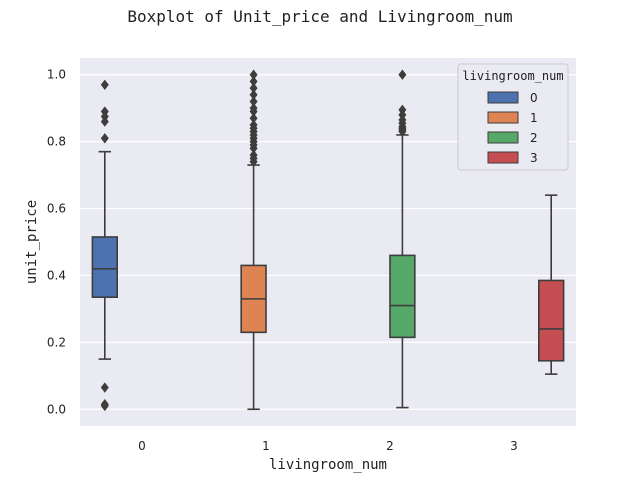  Describe the element at coordinates (266, 446) in the screenshot. I see `x-tick-label-1: 1` at that location.